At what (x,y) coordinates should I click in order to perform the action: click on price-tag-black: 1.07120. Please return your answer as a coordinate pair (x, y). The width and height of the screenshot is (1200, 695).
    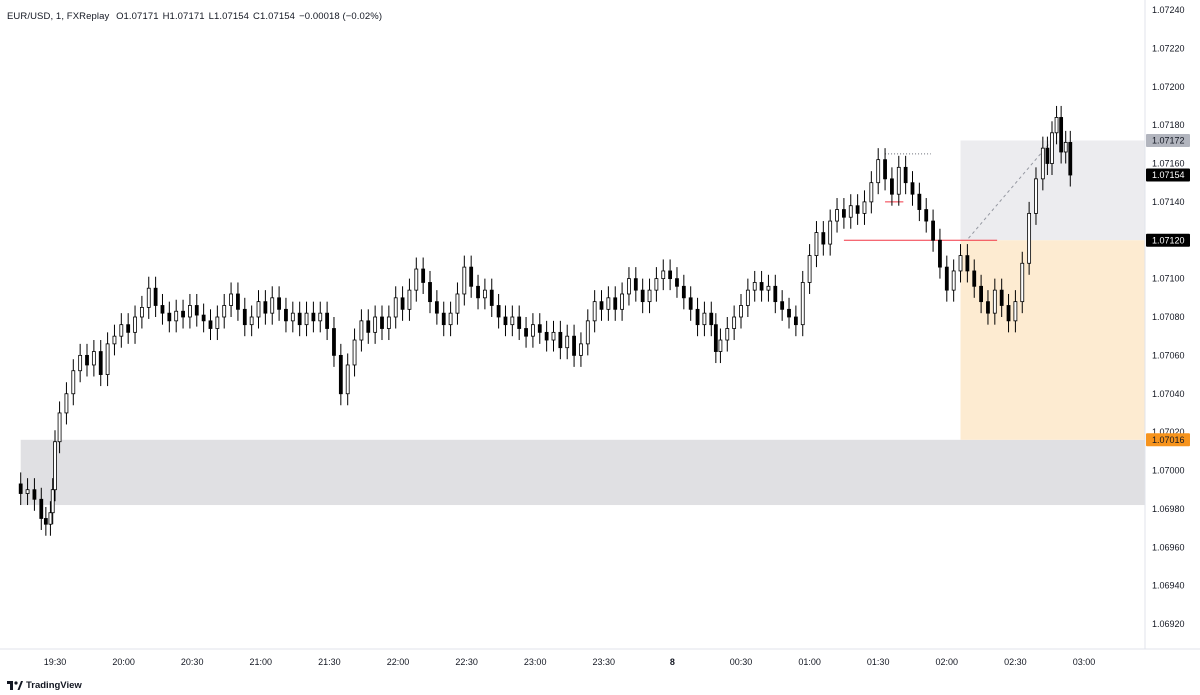
    Looking at the image, I should click on (1168, 240).